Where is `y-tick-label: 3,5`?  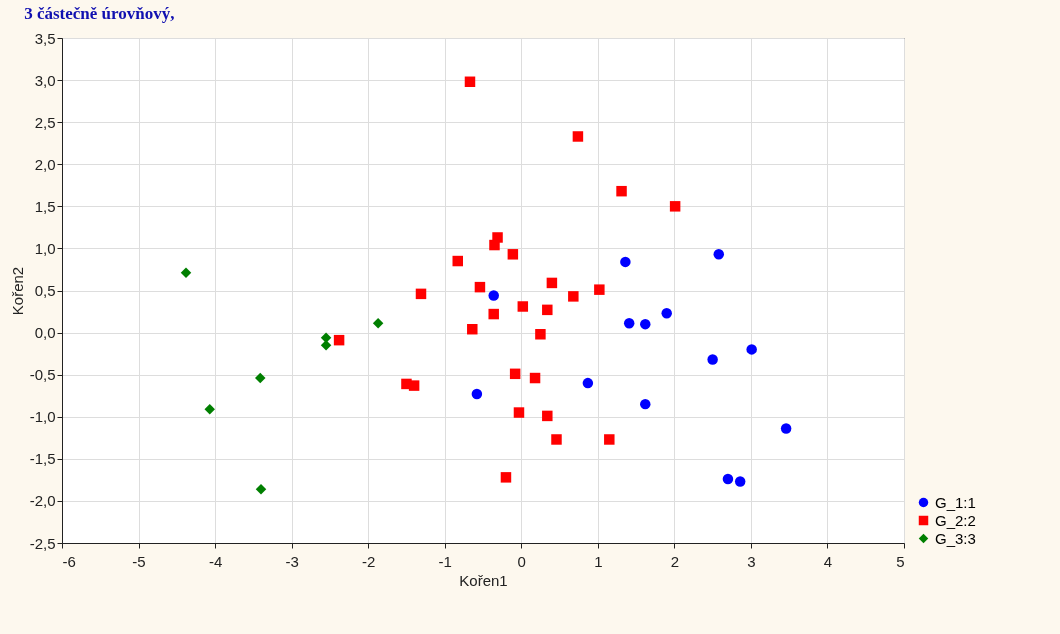 y-tick-label: 3,5 is located at coordinates (45, 38).